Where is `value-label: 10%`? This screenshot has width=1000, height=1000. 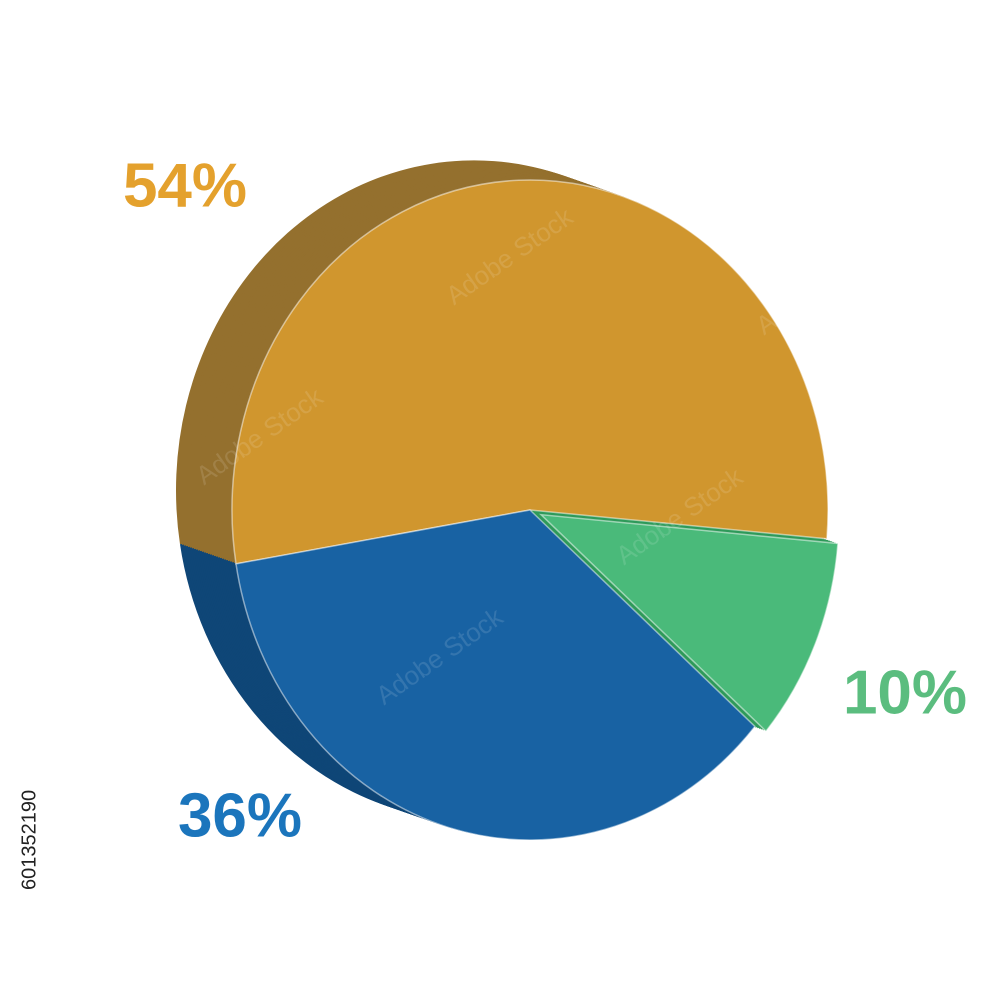
value-label: 10% is located at coordinates (905, 692).